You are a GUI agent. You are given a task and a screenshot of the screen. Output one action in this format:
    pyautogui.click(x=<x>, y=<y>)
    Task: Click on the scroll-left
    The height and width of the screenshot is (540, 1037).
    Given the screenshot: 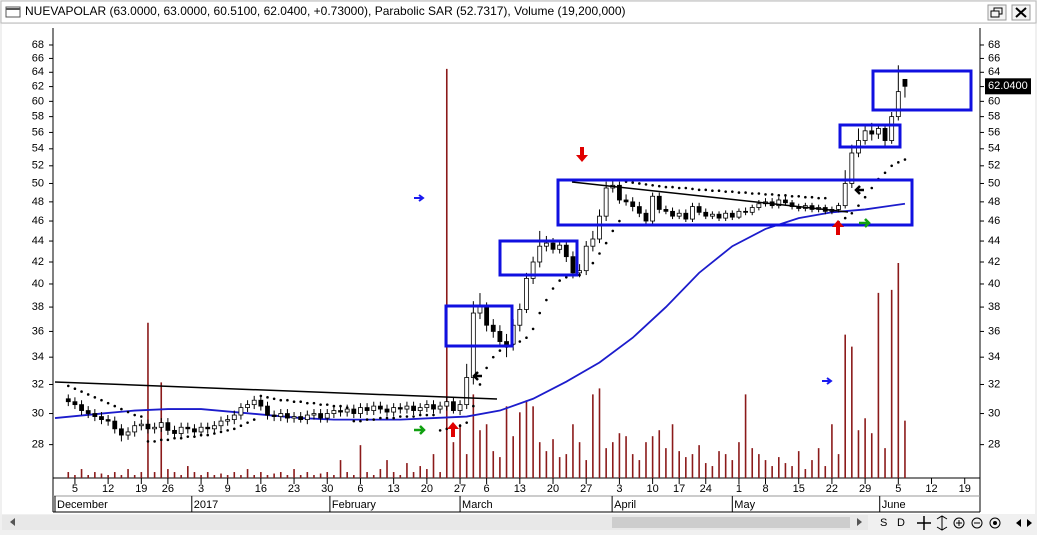 What is the action you would take?
    pyautogui.click(x=12, y=522)
    